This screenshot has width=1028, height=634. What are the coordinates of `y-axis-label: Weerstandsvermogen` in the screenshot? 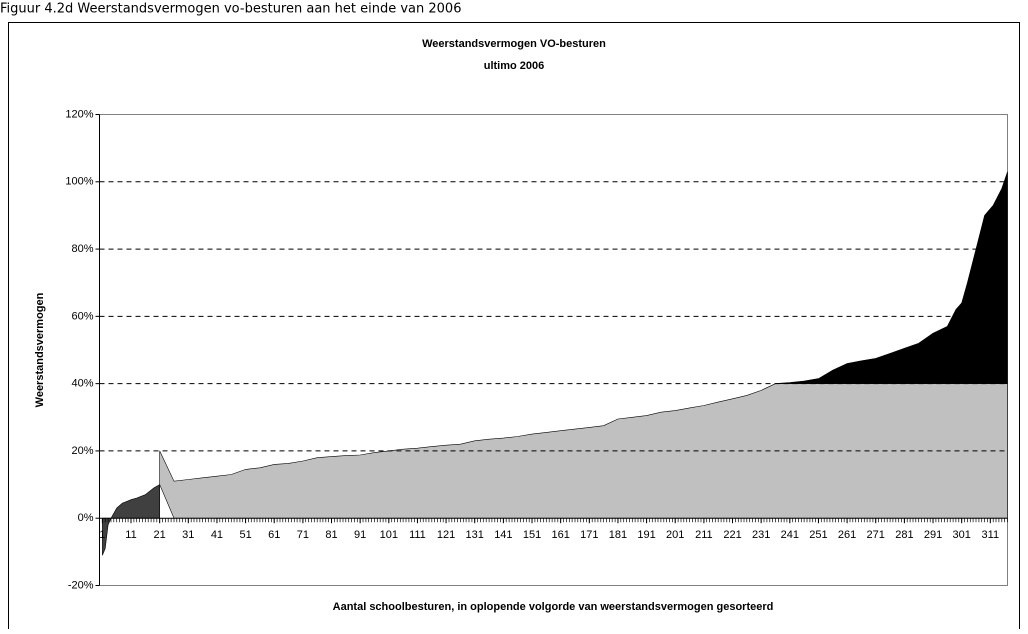 It's located at (40, 349).